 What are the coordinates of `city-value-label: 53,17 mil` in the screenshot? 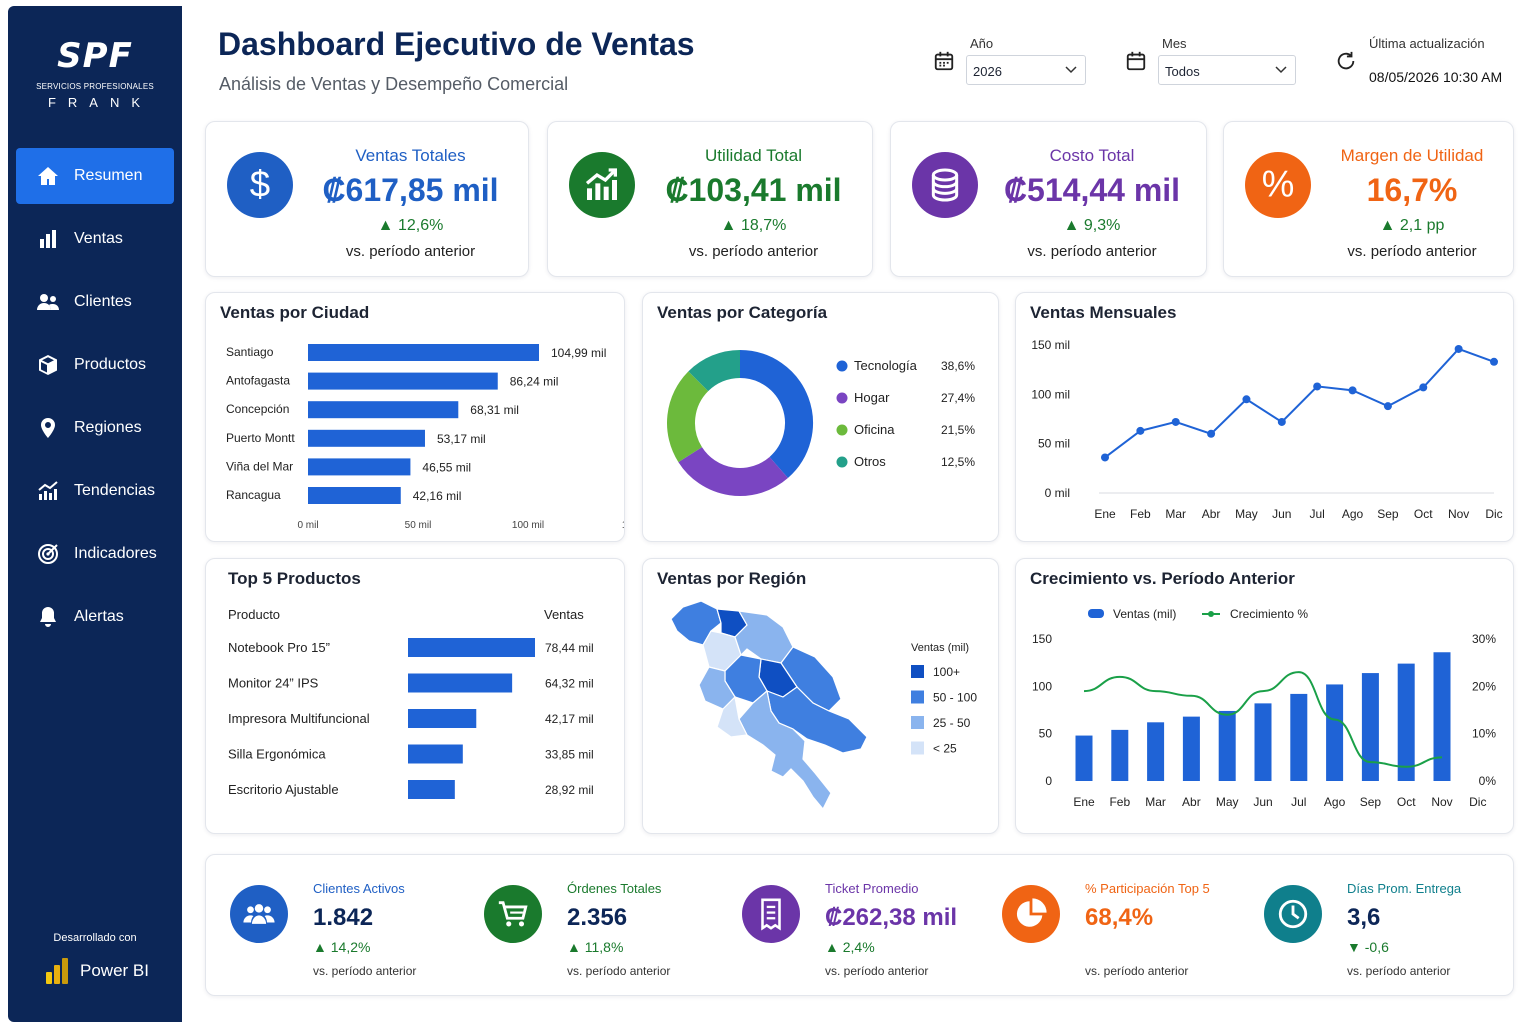 It's located at (461, 439).